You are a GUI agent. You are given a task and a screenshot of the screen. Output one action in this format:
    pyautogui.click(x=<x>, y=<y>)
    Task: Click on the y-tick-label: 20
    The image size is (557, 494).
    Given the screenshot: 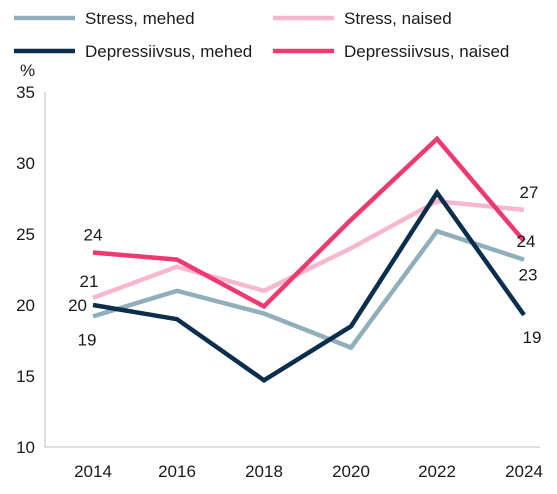 What is the action you would take?
    pyautogui.click(x=25, y=305)
    